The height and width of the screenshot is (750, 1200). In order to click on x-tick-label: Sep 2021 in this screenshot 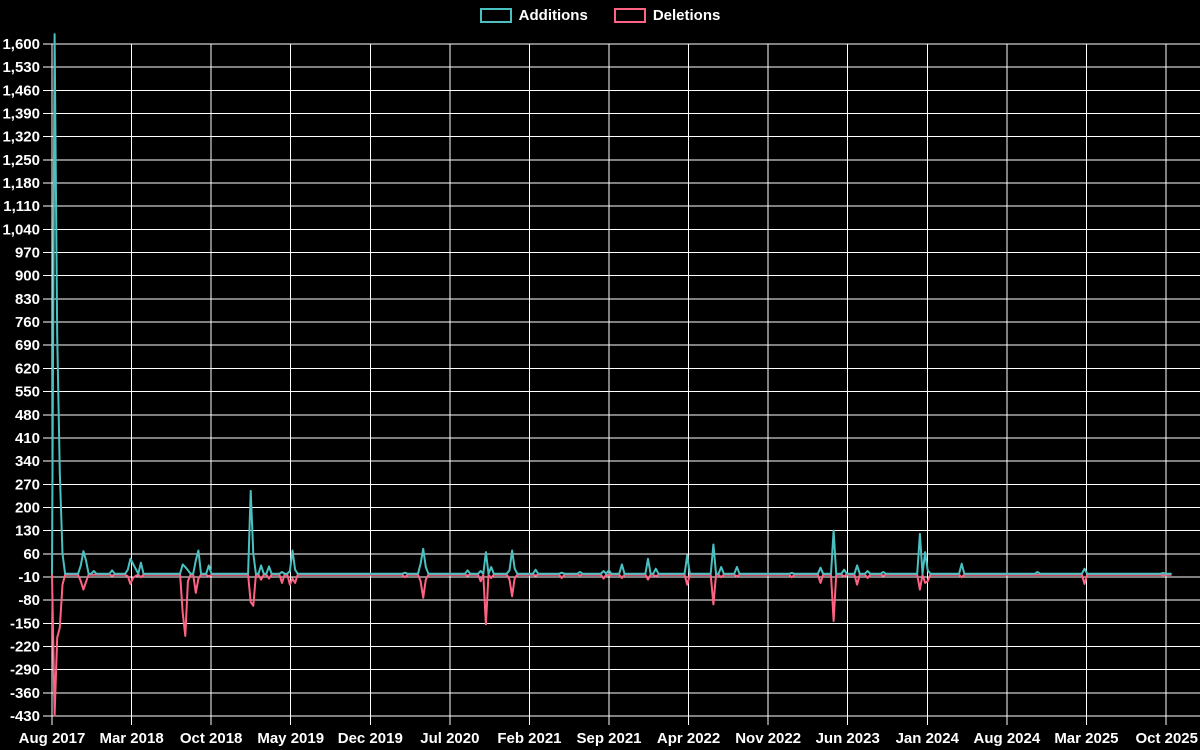, I will do `click(608, 738)`.